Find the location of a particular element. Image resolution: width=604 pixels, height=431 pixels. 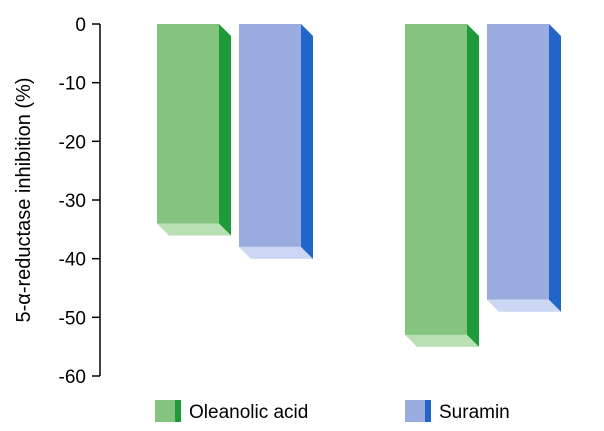

y-tick-label: -50 is located at coordinates (72, 318).